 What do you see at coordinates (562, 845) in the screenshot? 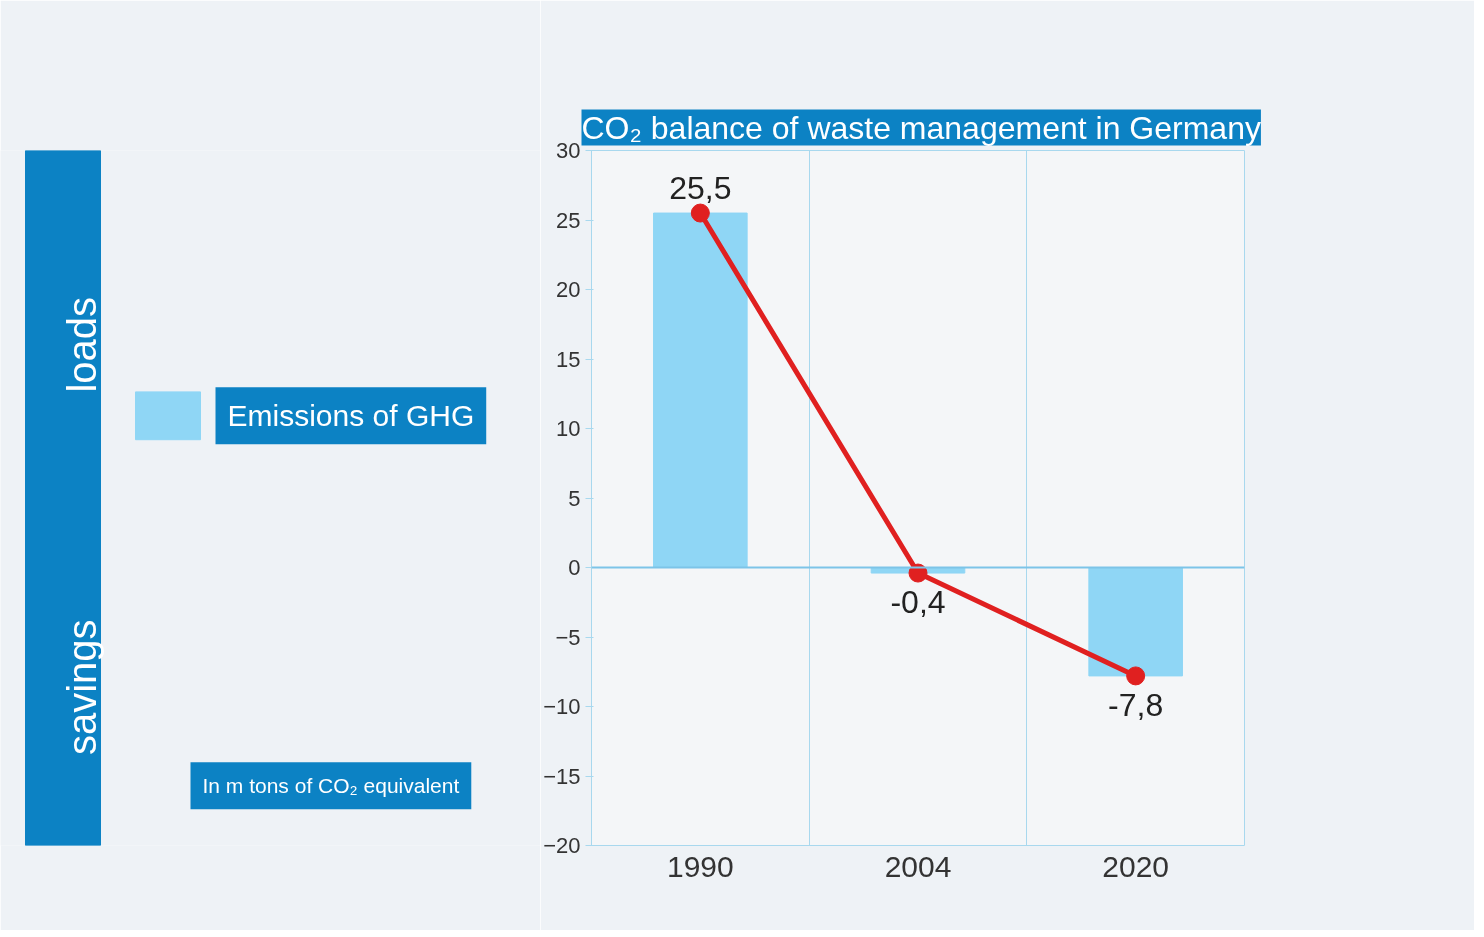
I see `y-tick-label: −20` at bounding box center [562, 845].